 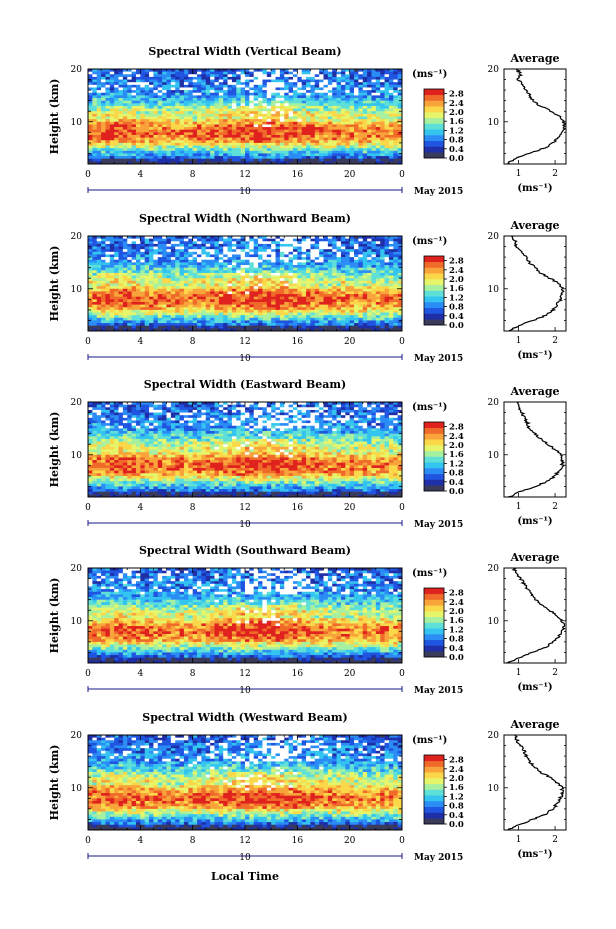 What do you see at coordinates (244, 51) in the screenshot?
I see `panel-title: Spectral Width (Vertical Beam)` at bounding box center [244, 51].